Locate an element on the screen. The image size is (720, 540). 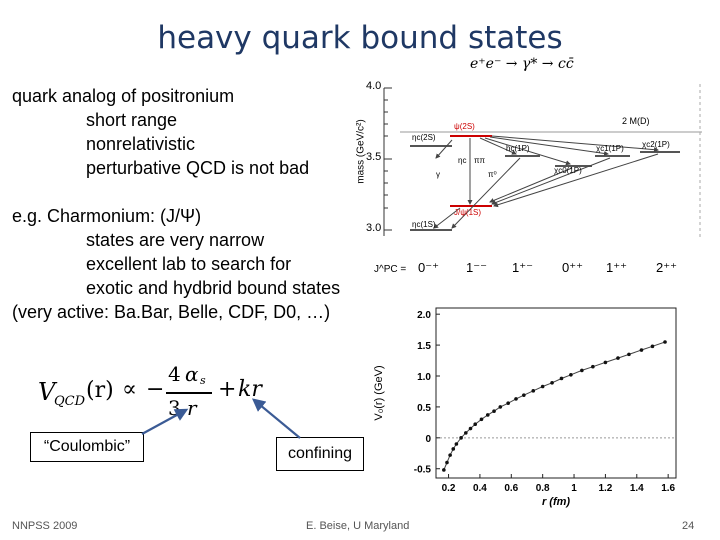
x-tick-label: 1.4 is located at coordinates (637, 488).